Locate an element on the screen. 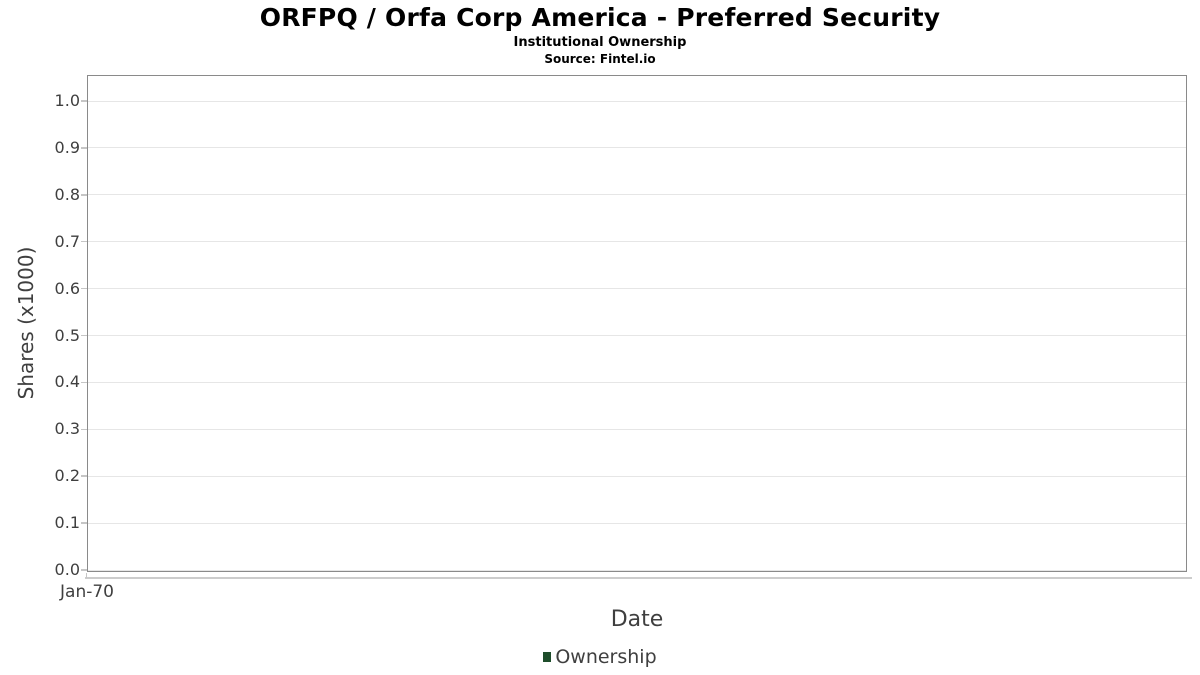  y-tick-label: 0.8 is located at coordinates (67, 194).